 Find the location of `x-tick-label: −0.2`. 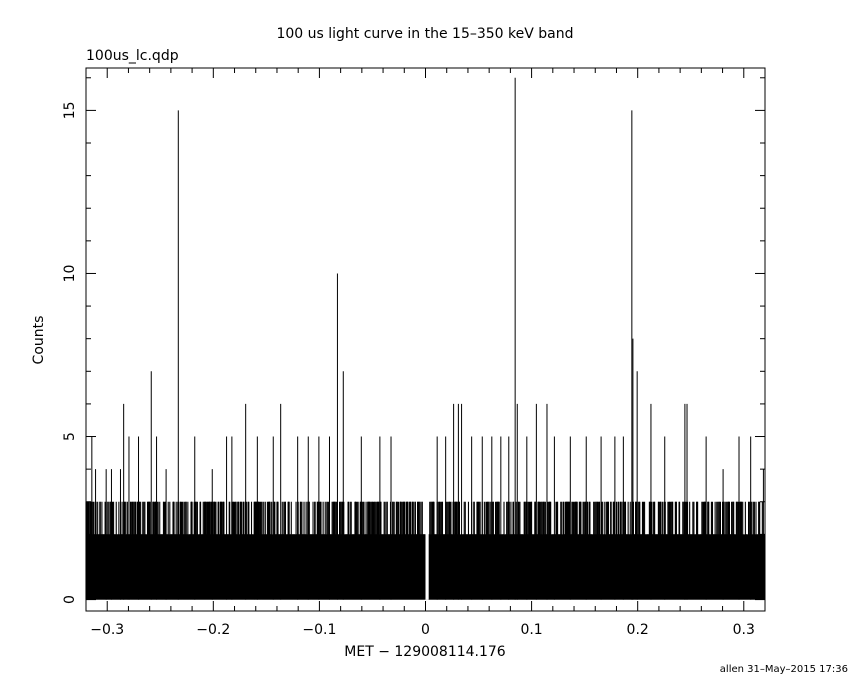

x-tick-label: −0.2 is located at coordinates (213, 630).